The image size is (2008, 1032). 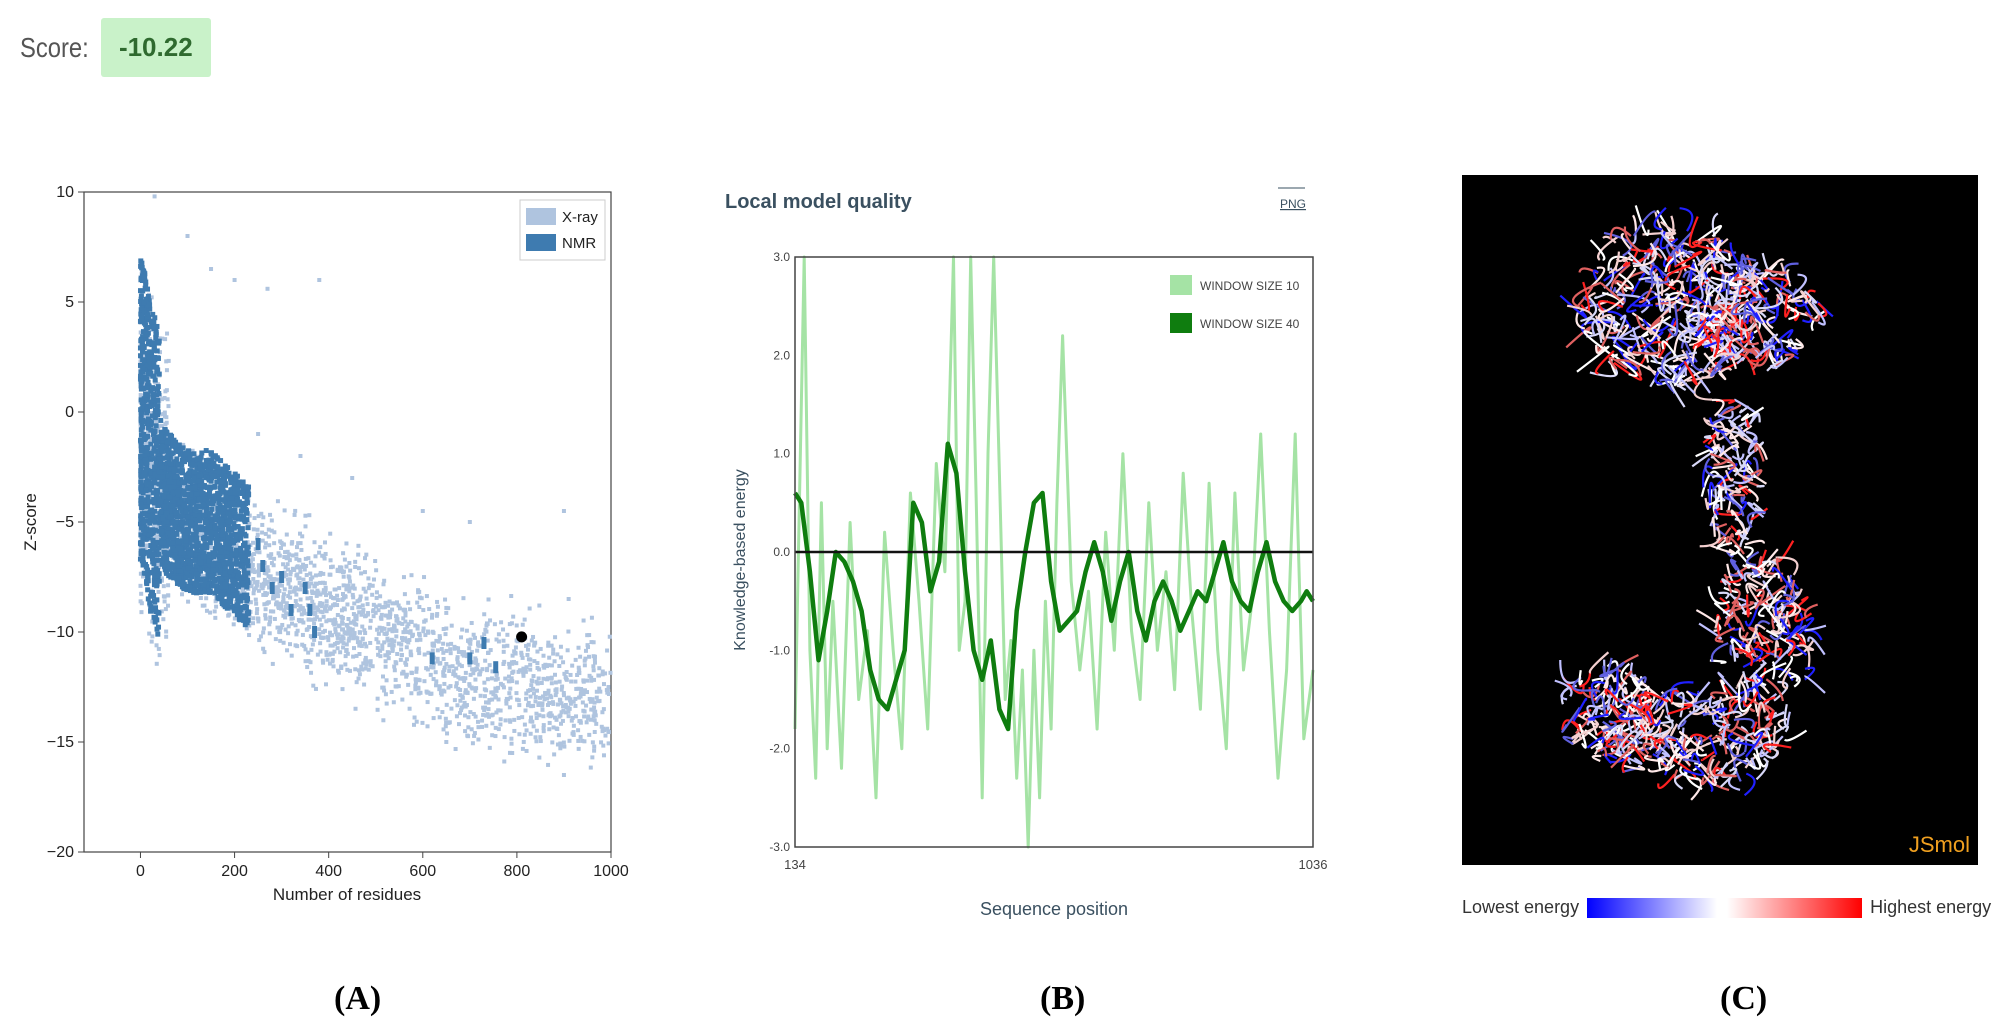 I want to click on y-tick-label: −15, so click(x=60, y=742).